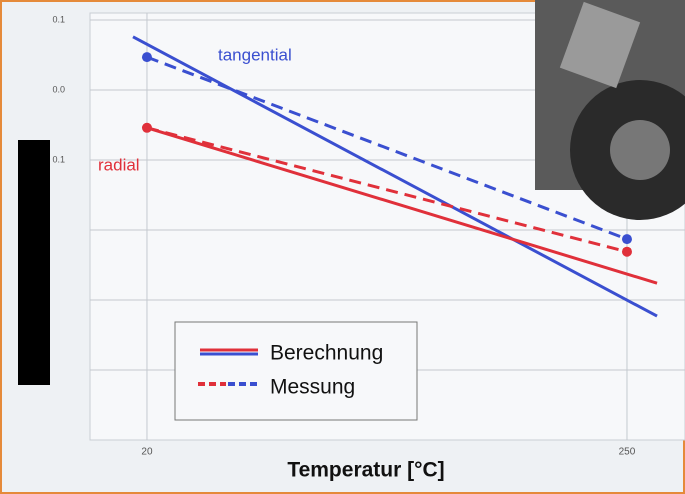 The width and height of the screenshot is (685, 494). I want to click on x-axis-label: Temperatur [°C], so click(365, 470).